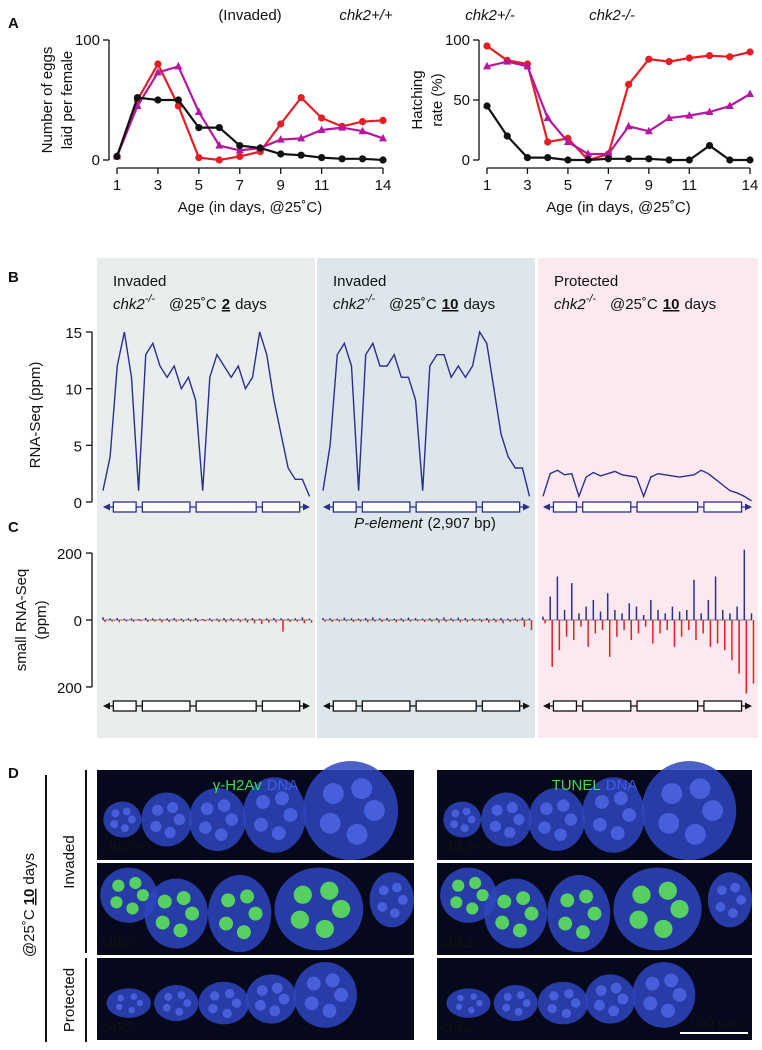  What do you see at coordinates (464, 1027) in the screenshot?
I see `genotype-label: chk2-/-` at bounding box center [464, 1027].